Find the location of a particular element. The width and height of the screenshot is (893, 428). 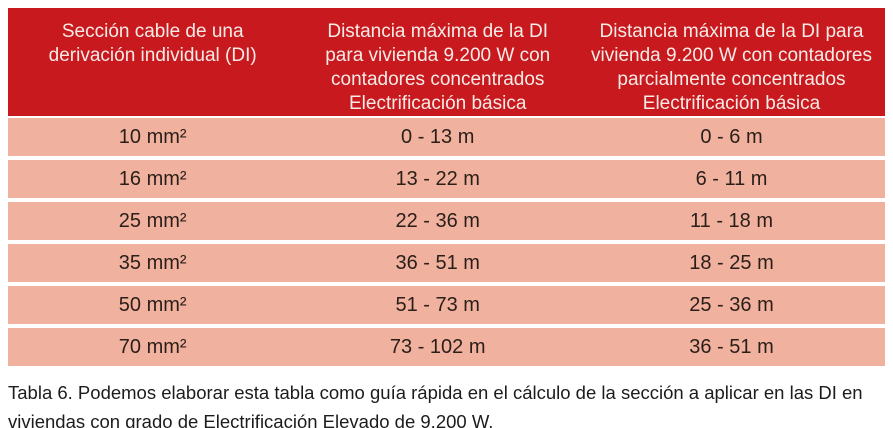

section-cell: 35 mm² is located at coordinates (152, 262).